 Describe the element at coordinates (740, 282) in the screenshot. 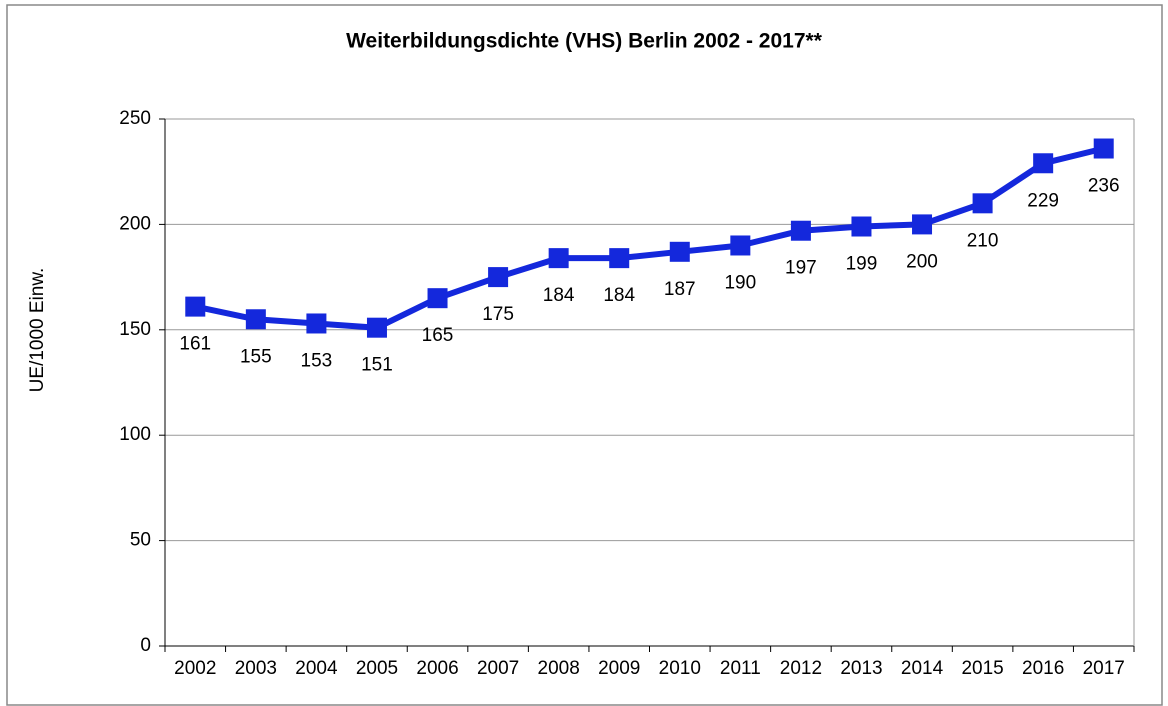

I see `data-label: 190` at that location.